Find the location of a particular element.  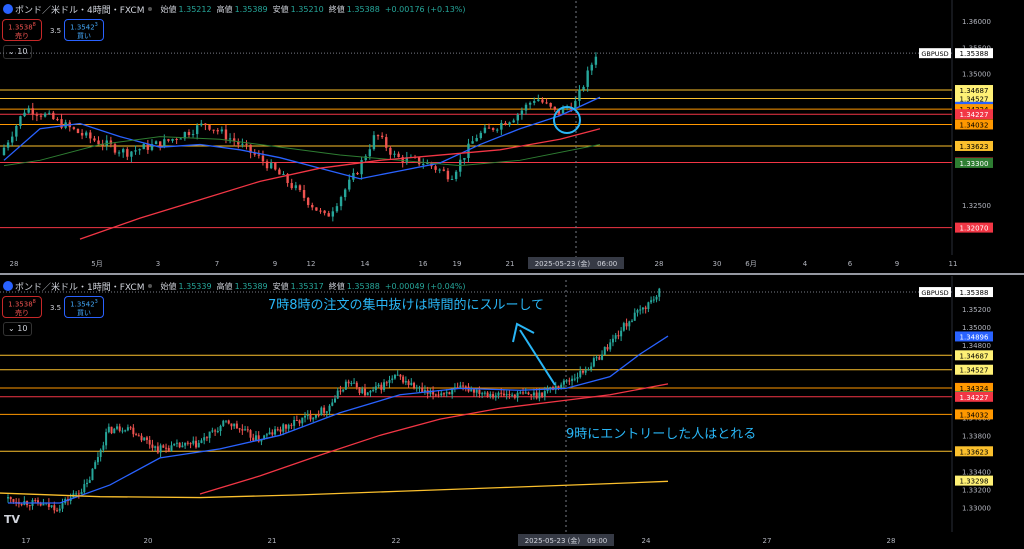

top_panel-time-label: 9 is located at coordinates (275, 264).